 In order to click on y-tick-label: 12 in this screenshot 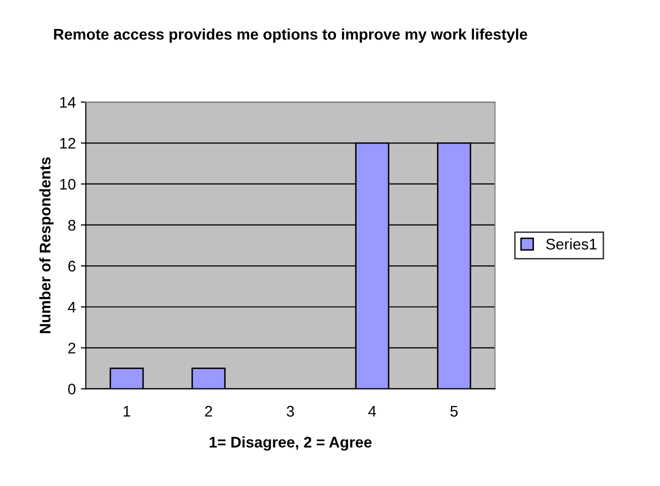, I will do `click(68, 143)`.